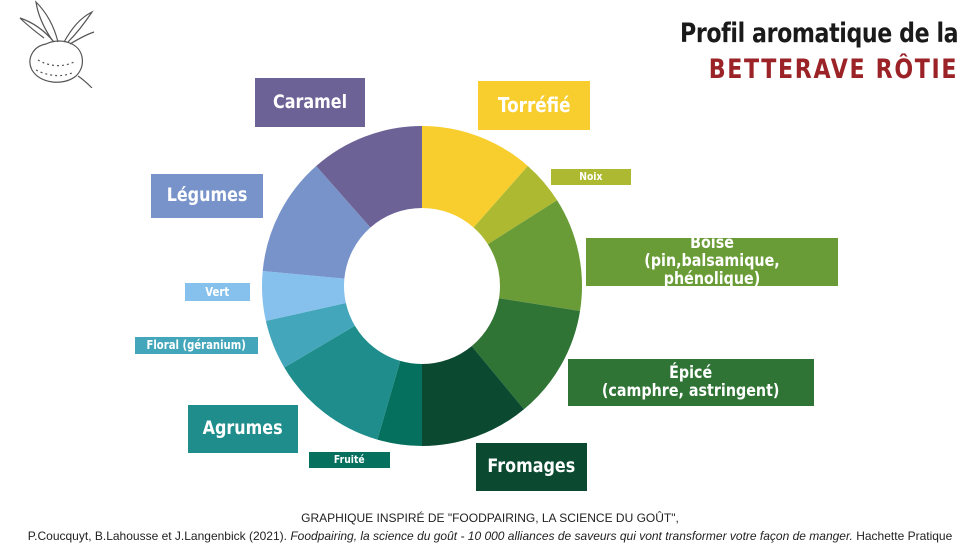  I want to click on label-text-4: Fromages, so click(531, 466).